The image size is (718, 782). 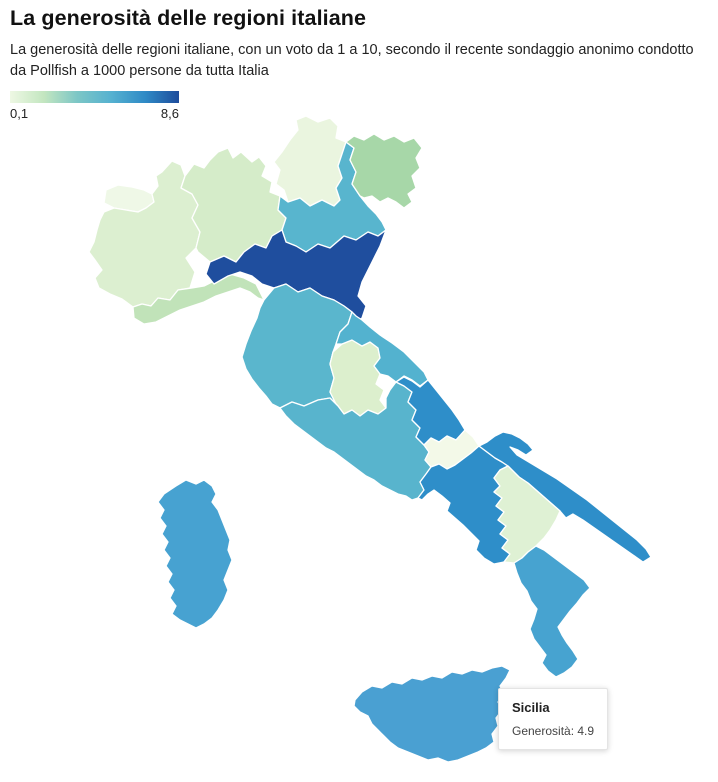 I want to click on tooltip-value: Generosità: 4.9, so click(x=553, y=731).